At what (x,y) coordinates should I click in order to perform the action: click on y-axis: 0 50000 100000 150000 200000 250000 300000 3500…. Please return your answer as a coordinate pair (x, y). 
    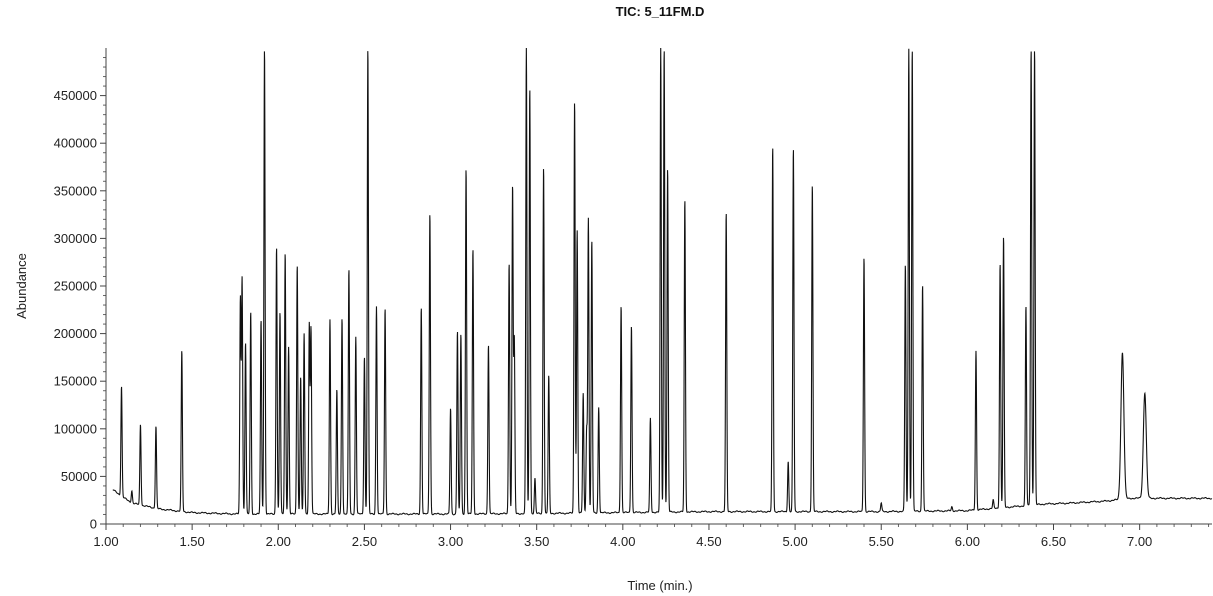
    Looking at the image, I should click on (80, 294).